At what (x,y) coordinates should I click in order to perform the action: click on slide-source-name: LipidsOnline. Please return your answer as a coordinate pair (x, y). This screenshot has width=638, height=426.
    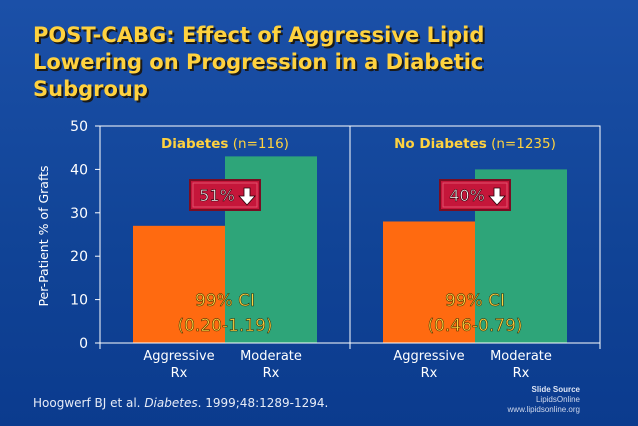
    Looking at the image, I should click on (557, 399).